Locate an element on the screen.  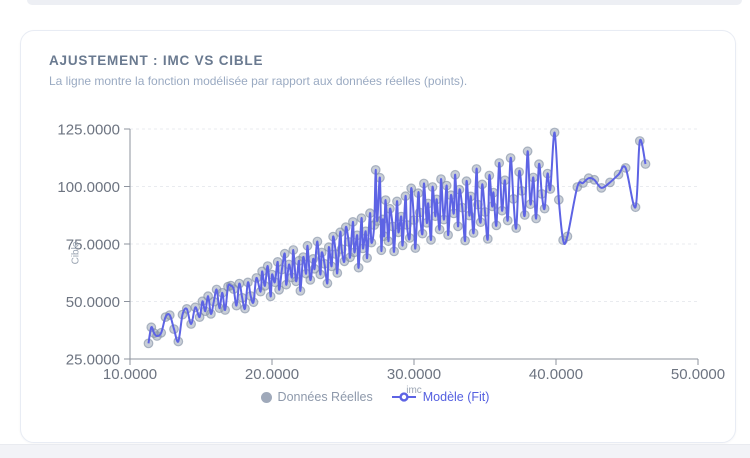
y-tick-label: 25.0000 is located at coordinates (93, 359).